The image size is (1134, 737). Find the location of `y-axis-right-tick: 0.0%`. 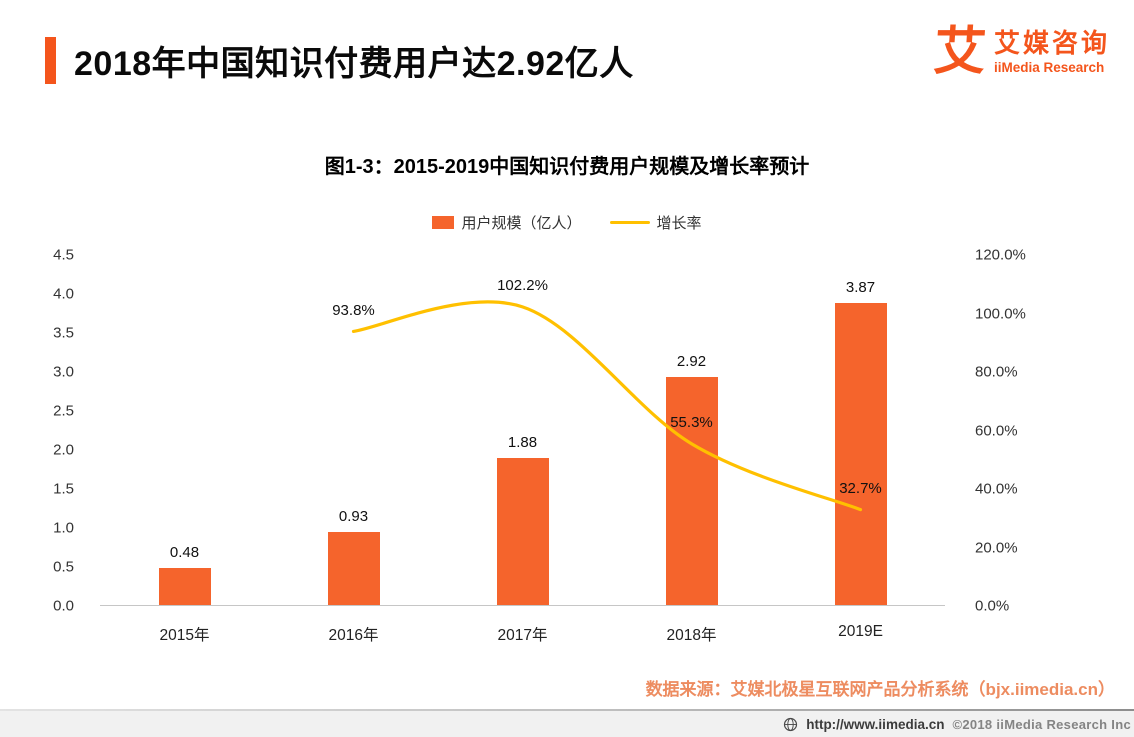

y-axis-right-tick: 0.0% is located at coordinates (992, 606).